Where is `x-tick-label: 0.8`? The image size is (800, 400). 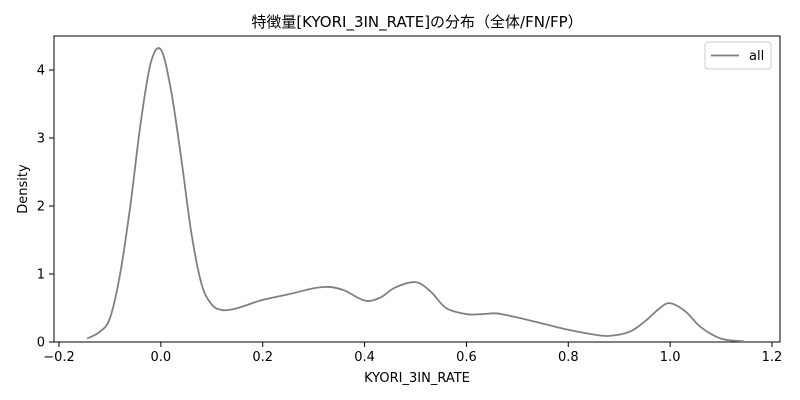
x-tick-label: 0.8 is located at coordinates (568, 357).